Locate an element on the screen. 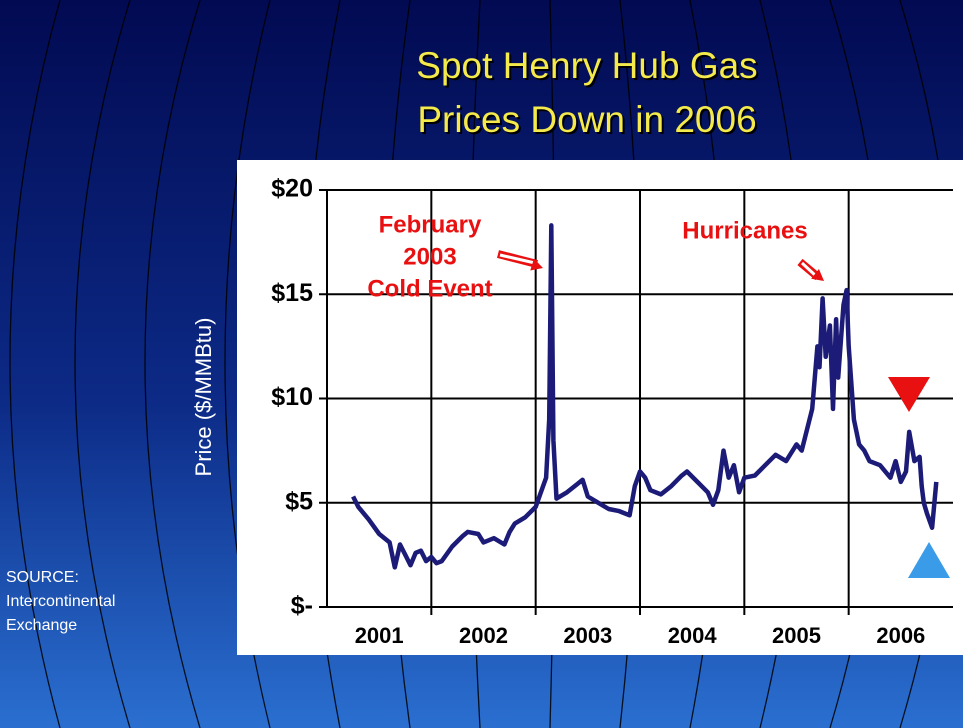  up-marker is located at coordinates (929, 560).